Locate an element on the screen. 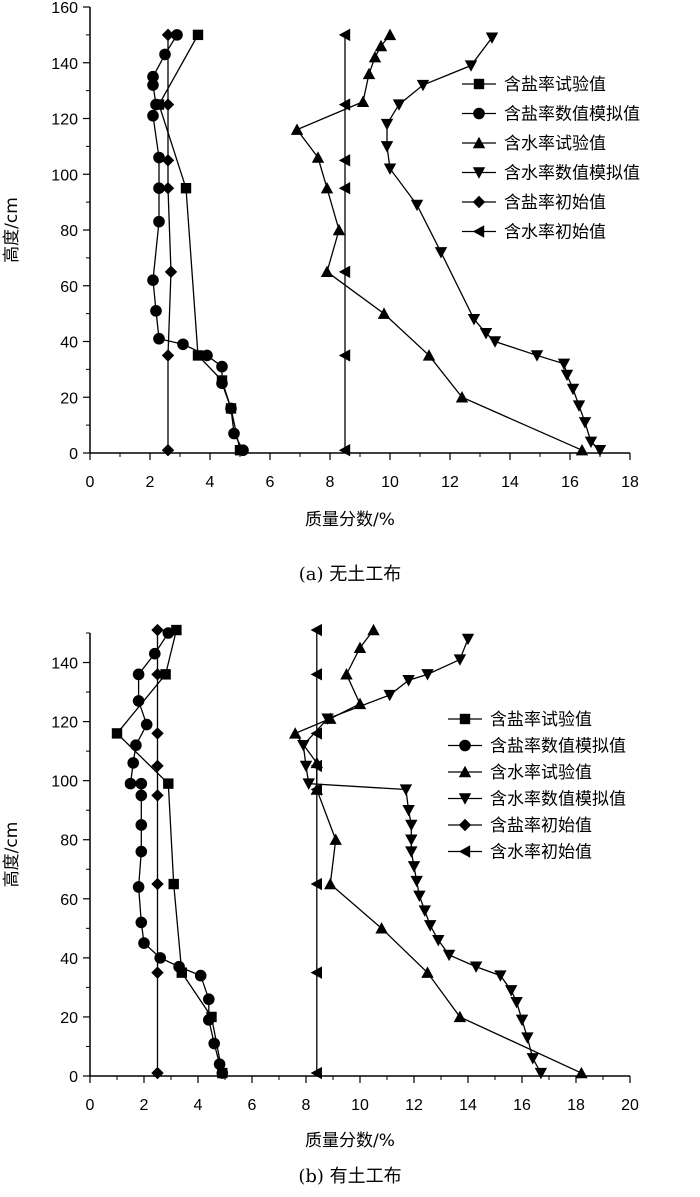 This screenshot has height=1197, width=700. legend-entry: 含盐率数值模拟值 is located at coordinates (537, 747).